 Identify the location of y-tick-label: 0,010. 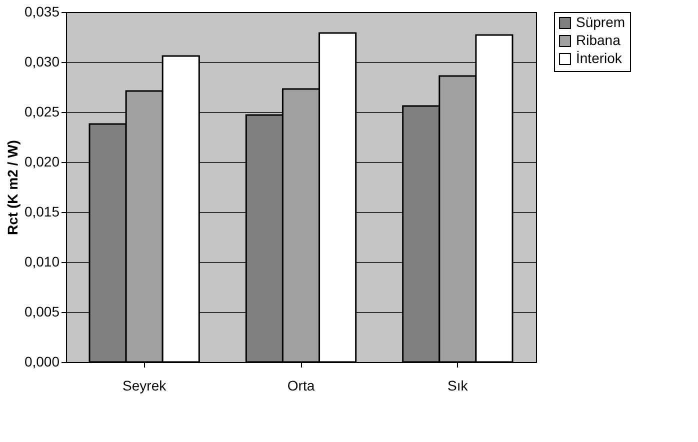
(42, 262).